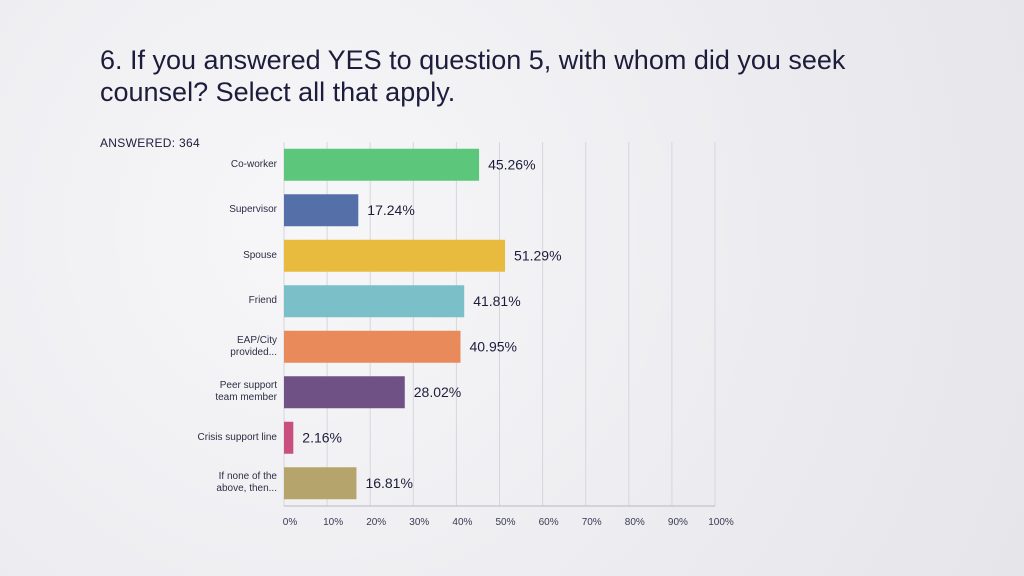 This screenshot has width=1024, height=576. I want to click on value-label: 41.81%, so click(496, 301).